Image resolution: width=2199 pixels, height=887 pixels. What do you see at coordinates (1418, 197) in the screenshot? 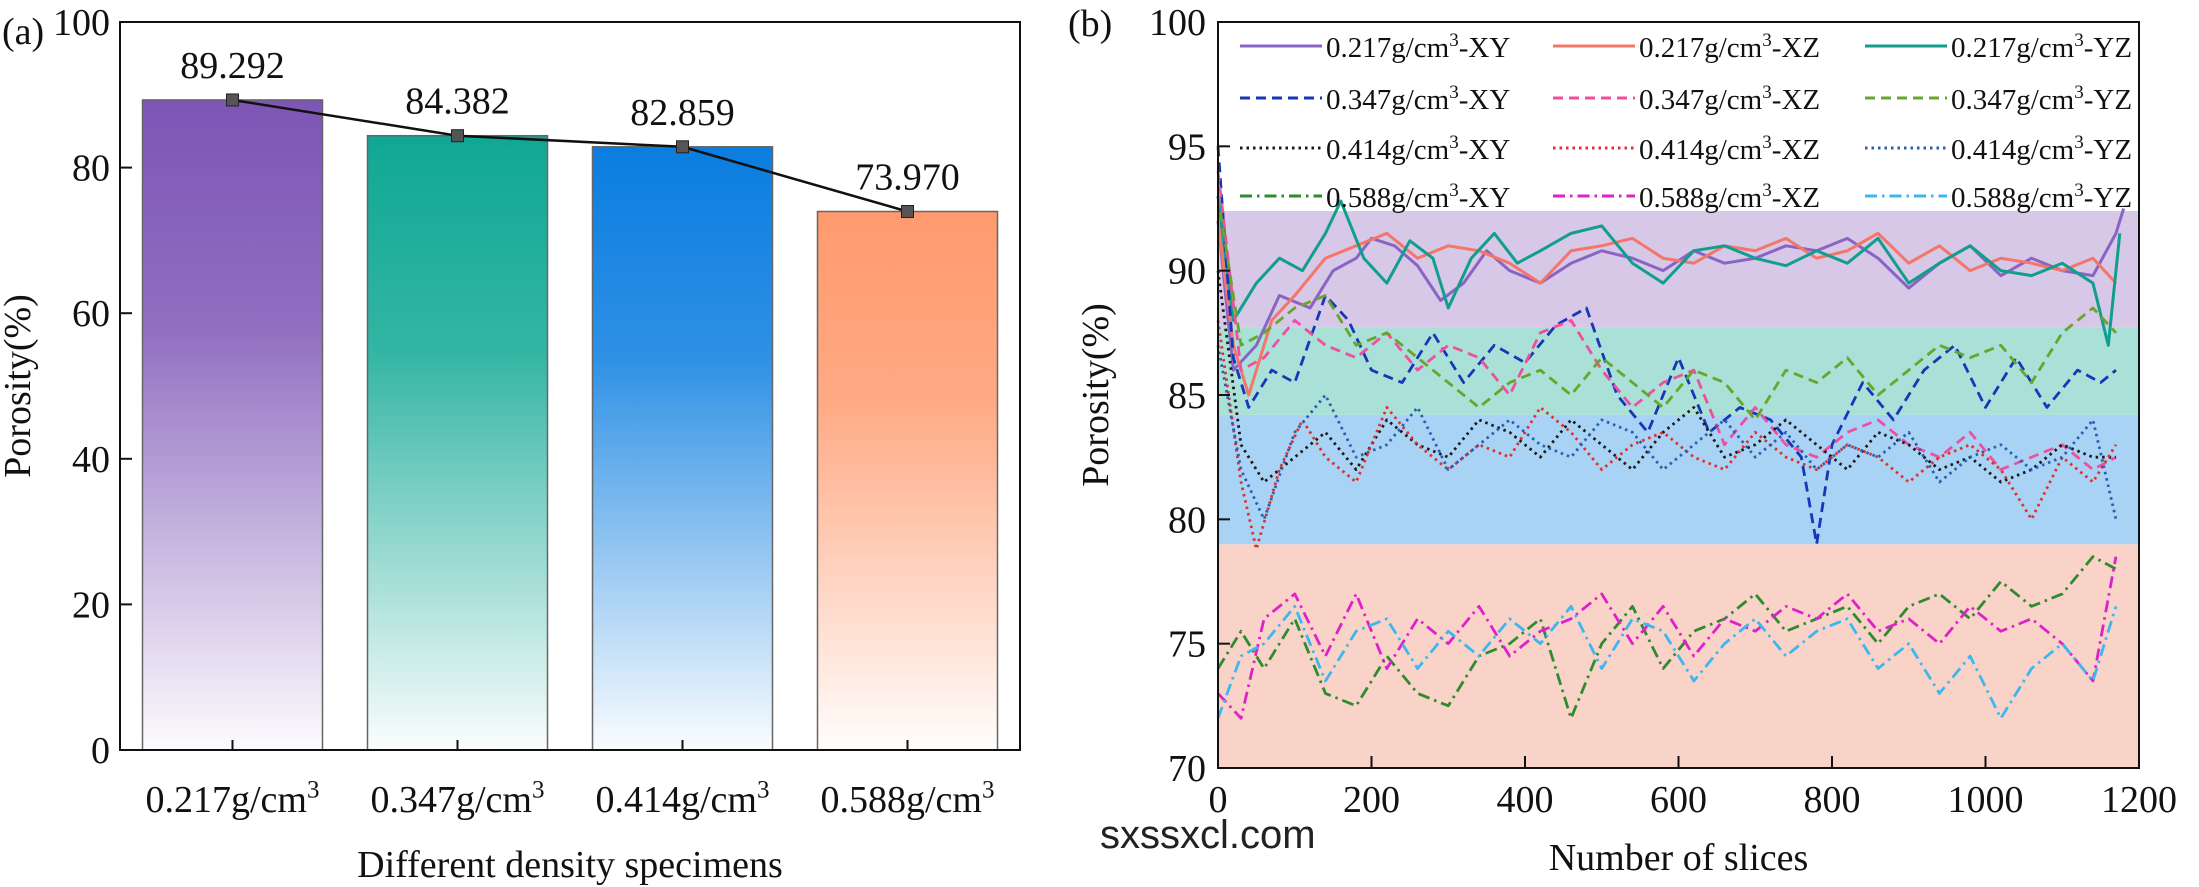
I see `legend-entry: 0.588g/cm3-XY` at bounding box center [1418, 197].